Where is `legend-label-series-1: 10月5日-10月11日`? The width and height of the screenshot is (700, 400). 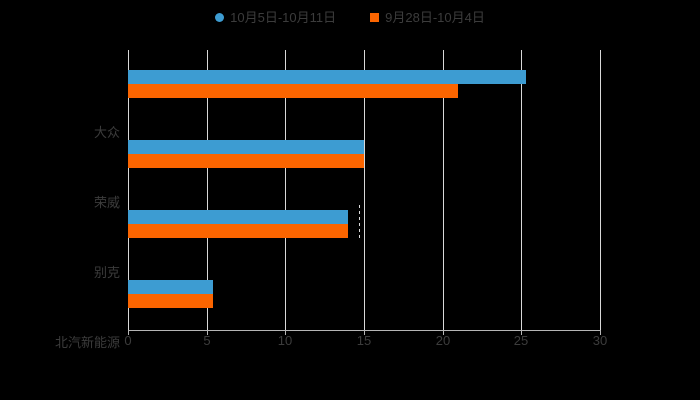 legend-label-series-1: 10月5日-10月11日 is located at coordinates (283, 17).